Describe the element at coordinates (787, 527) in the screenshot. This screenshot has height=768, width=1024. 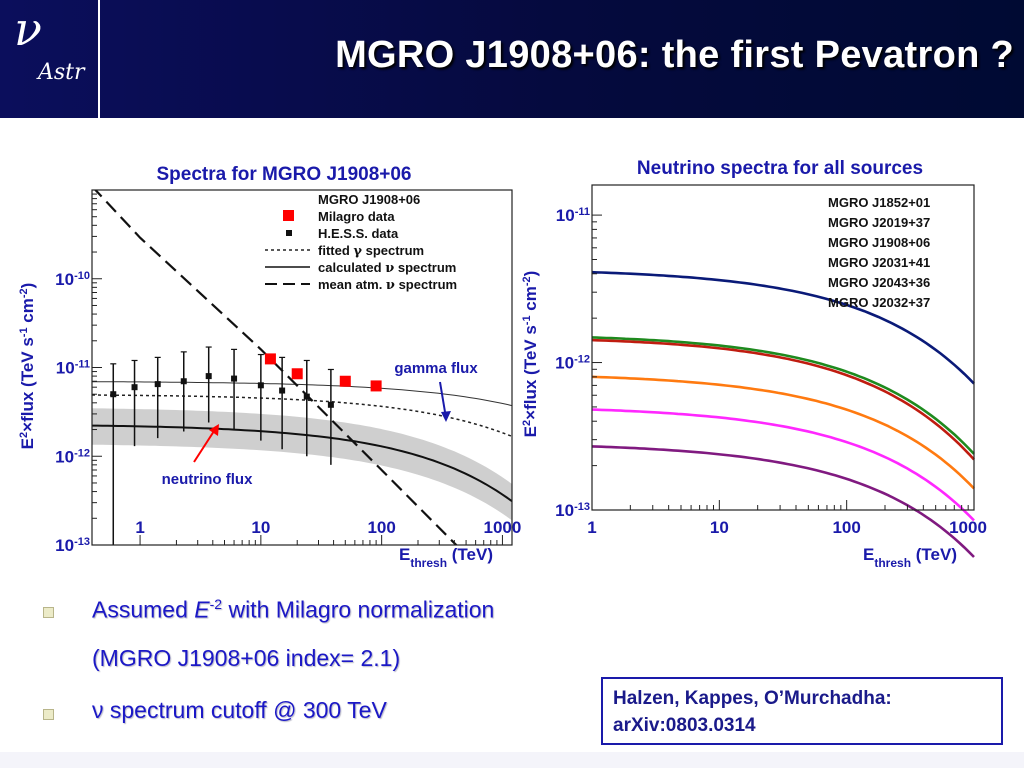
I see `right-x-tick-labels: 1 10 100 1000` at that location.